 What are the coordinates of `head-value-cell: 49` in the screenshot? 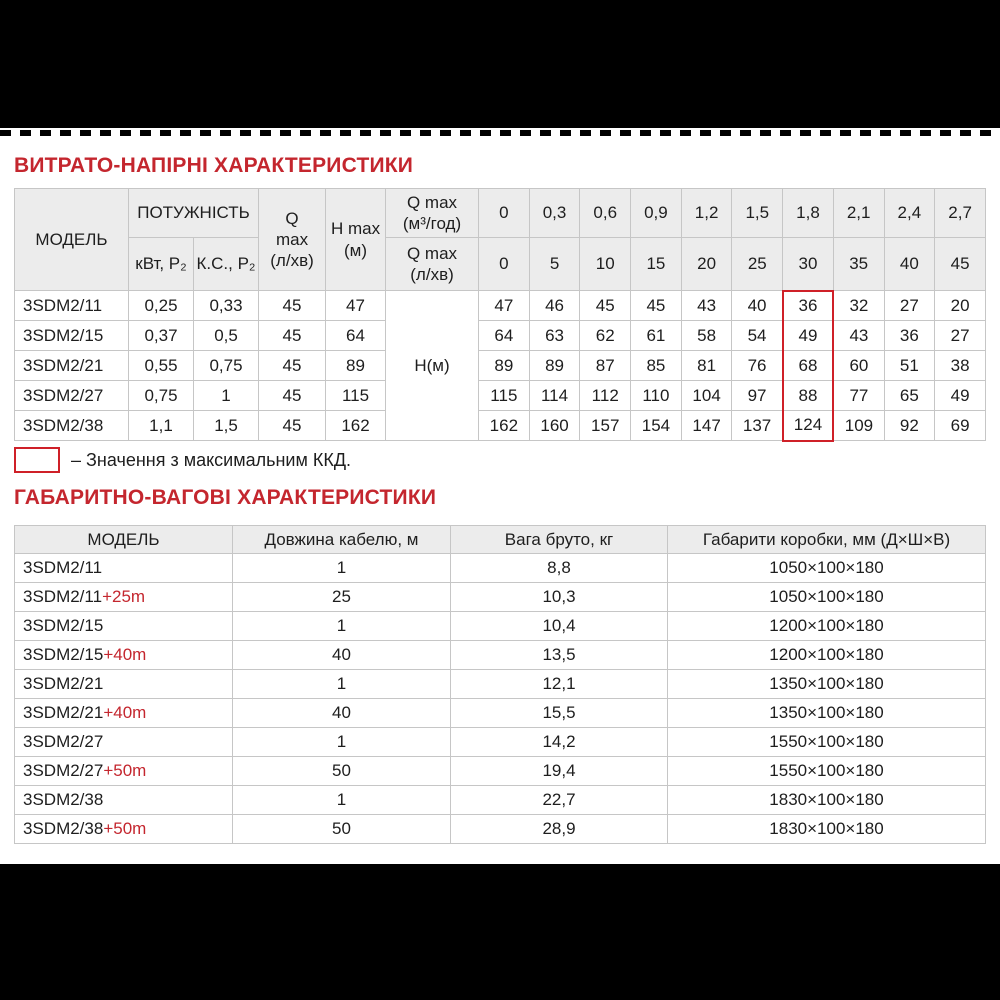 It's located at (960, 395).